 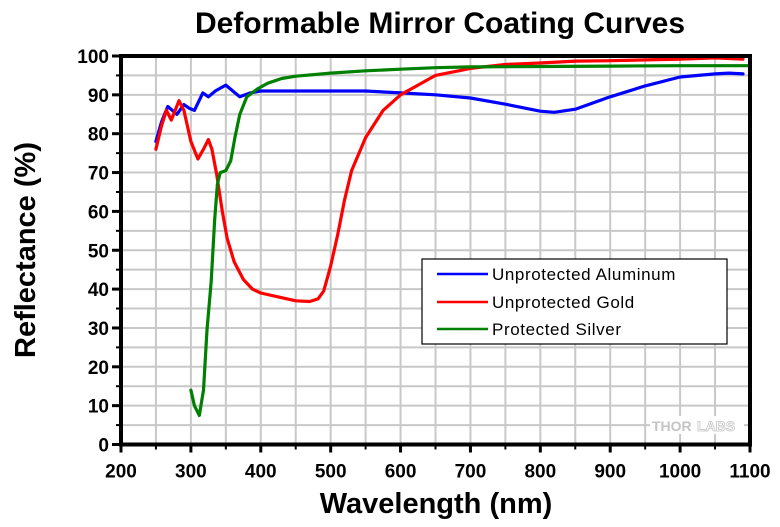 I want to click on y-tick-label: 60, so click(x=98, y=212).